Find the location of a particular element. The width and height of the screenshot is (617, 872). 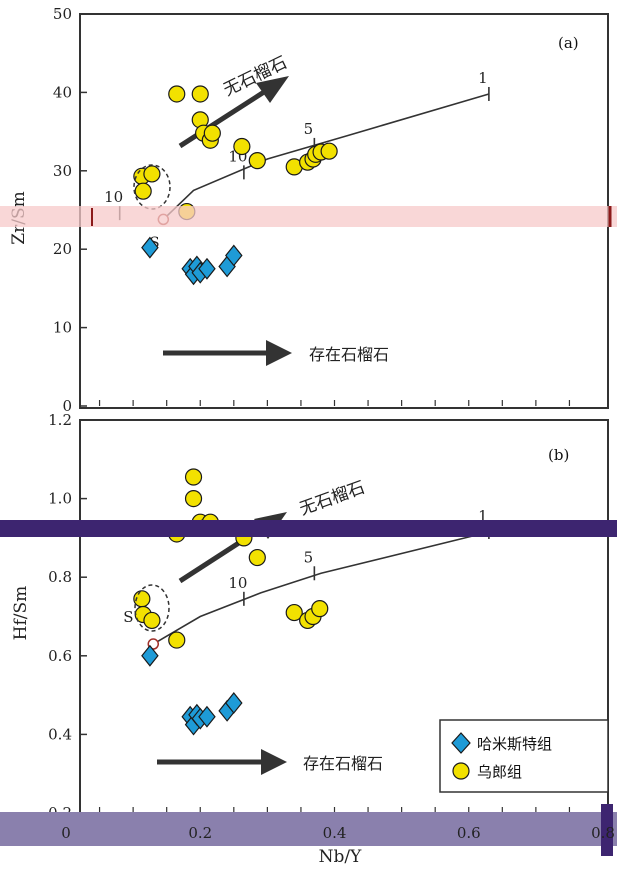

panel-b-y-tick-label: 1.0 is located at coordinates (60, 499).